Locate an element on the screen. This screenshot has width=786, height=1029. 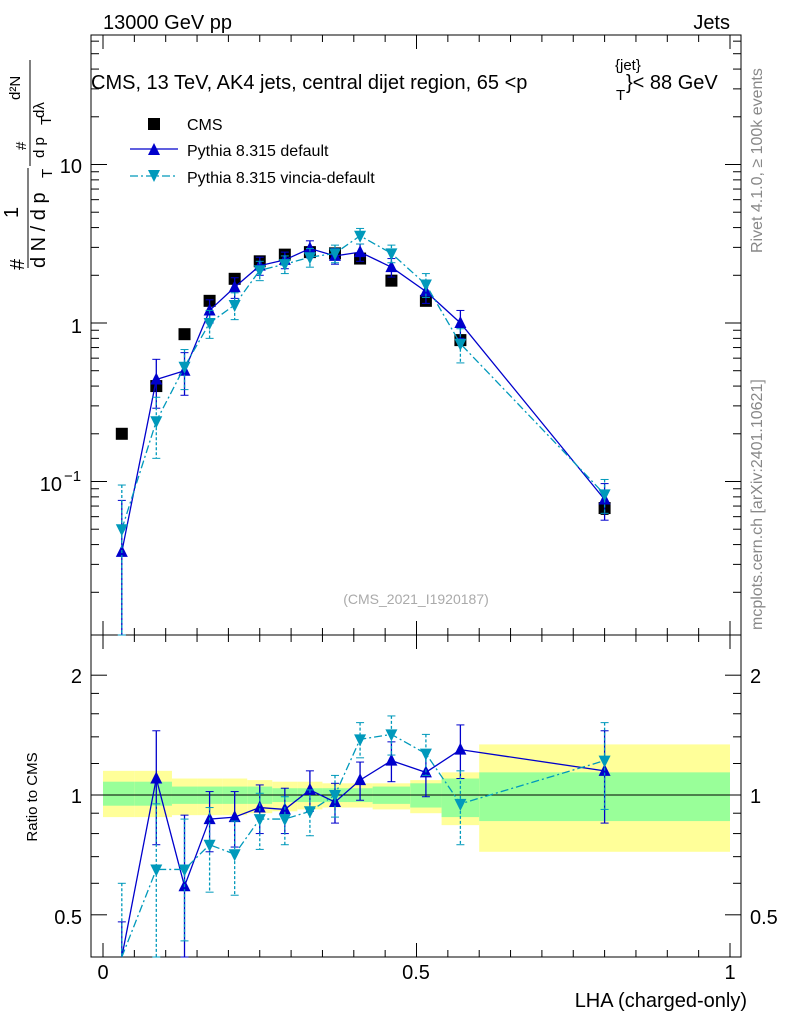
header-right: Jets is located at coordinates (711, 23).